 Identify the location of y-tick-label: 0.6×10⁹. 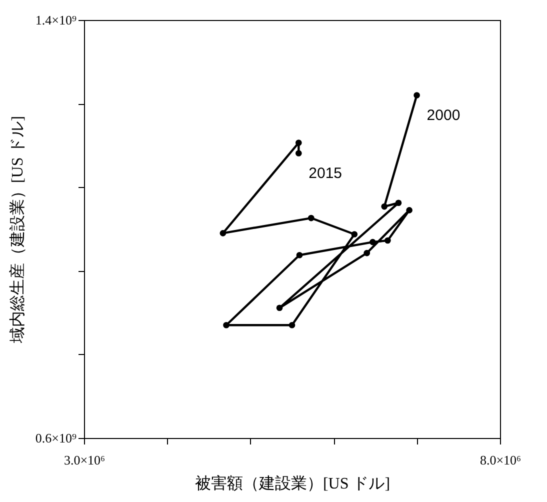
(56, 438).